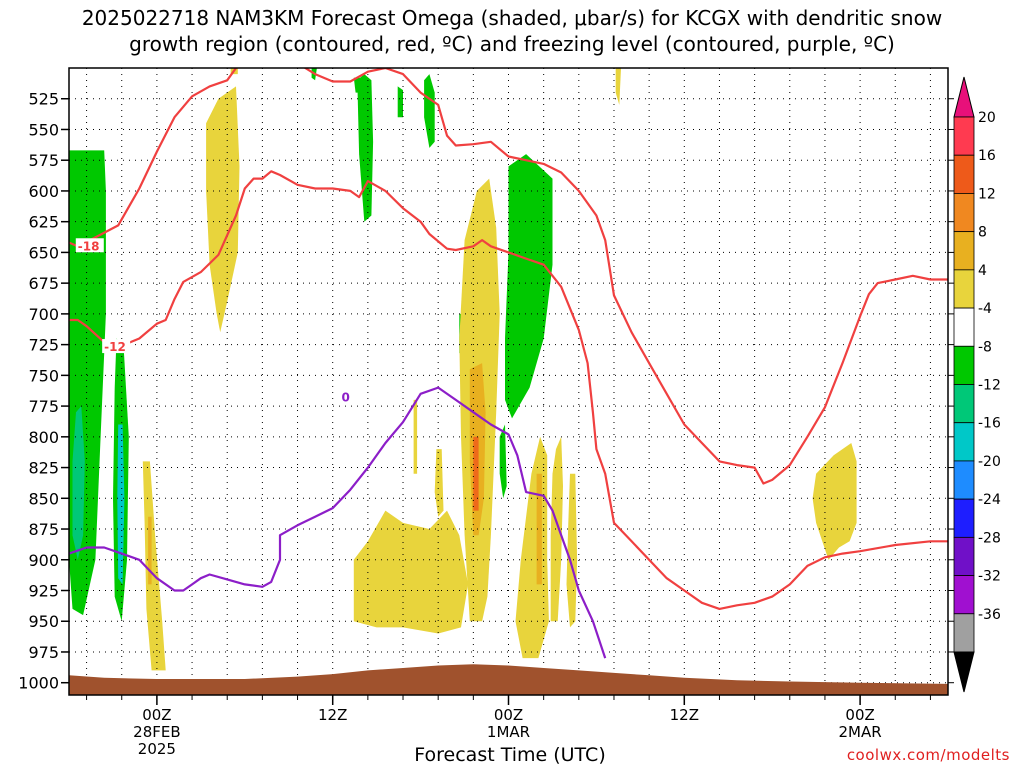  What do you see at coordinates (860, 732) in the screenshot?
I see `x-tick-label: 2MAR` at bounding box center [860, 732].